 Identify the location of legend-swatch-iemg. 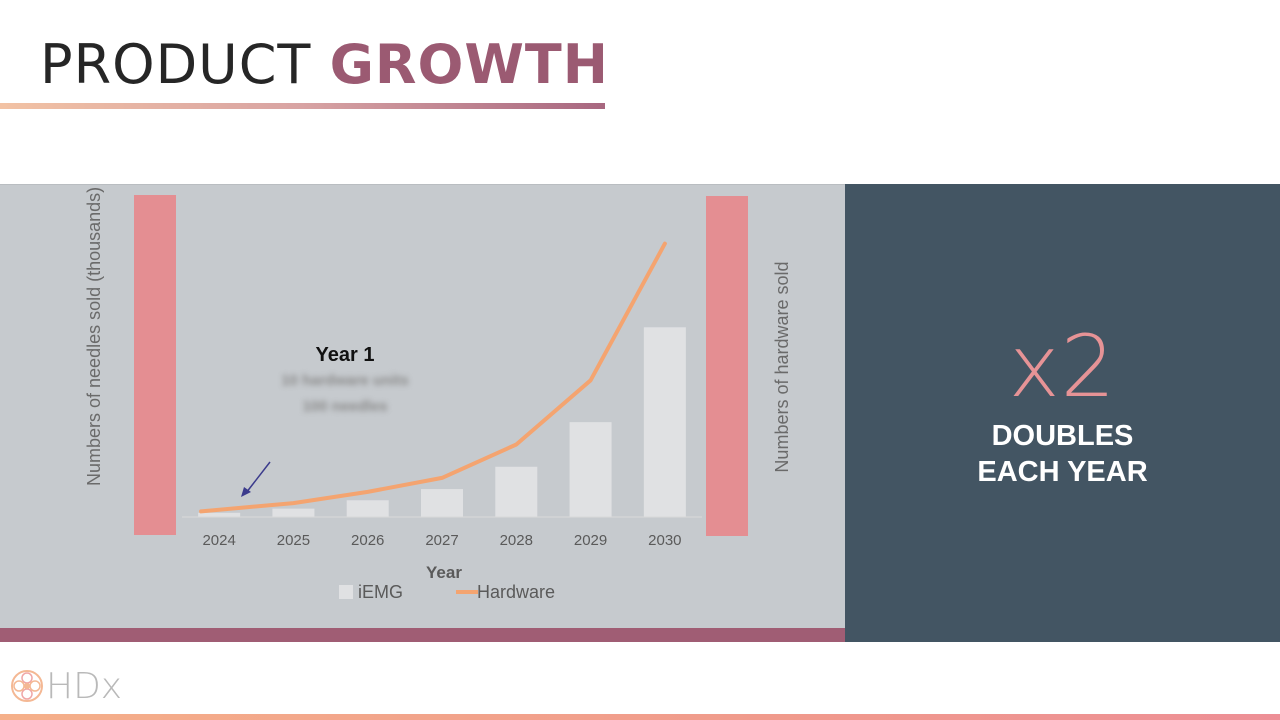
(346, 592).